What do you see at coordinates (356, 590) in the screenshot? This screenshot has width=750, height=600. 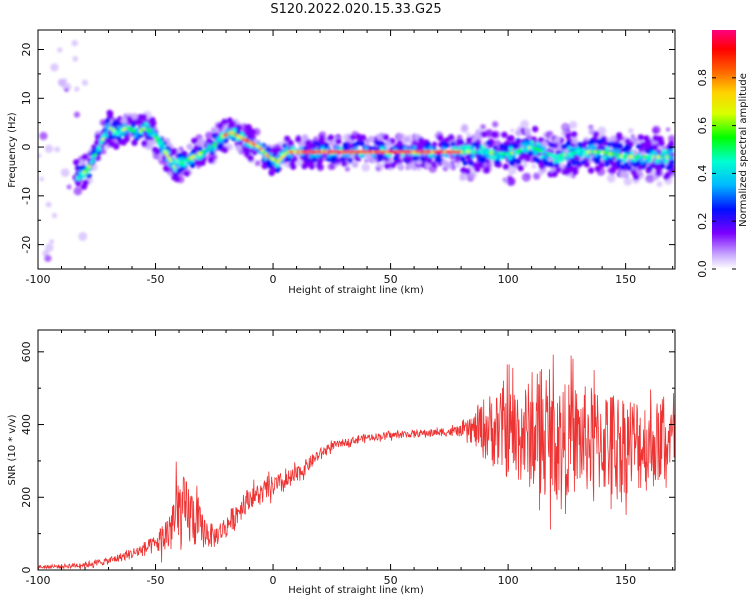 I see `snr-x-label: Height of straight line (km)` at bounding box center [356, 590].